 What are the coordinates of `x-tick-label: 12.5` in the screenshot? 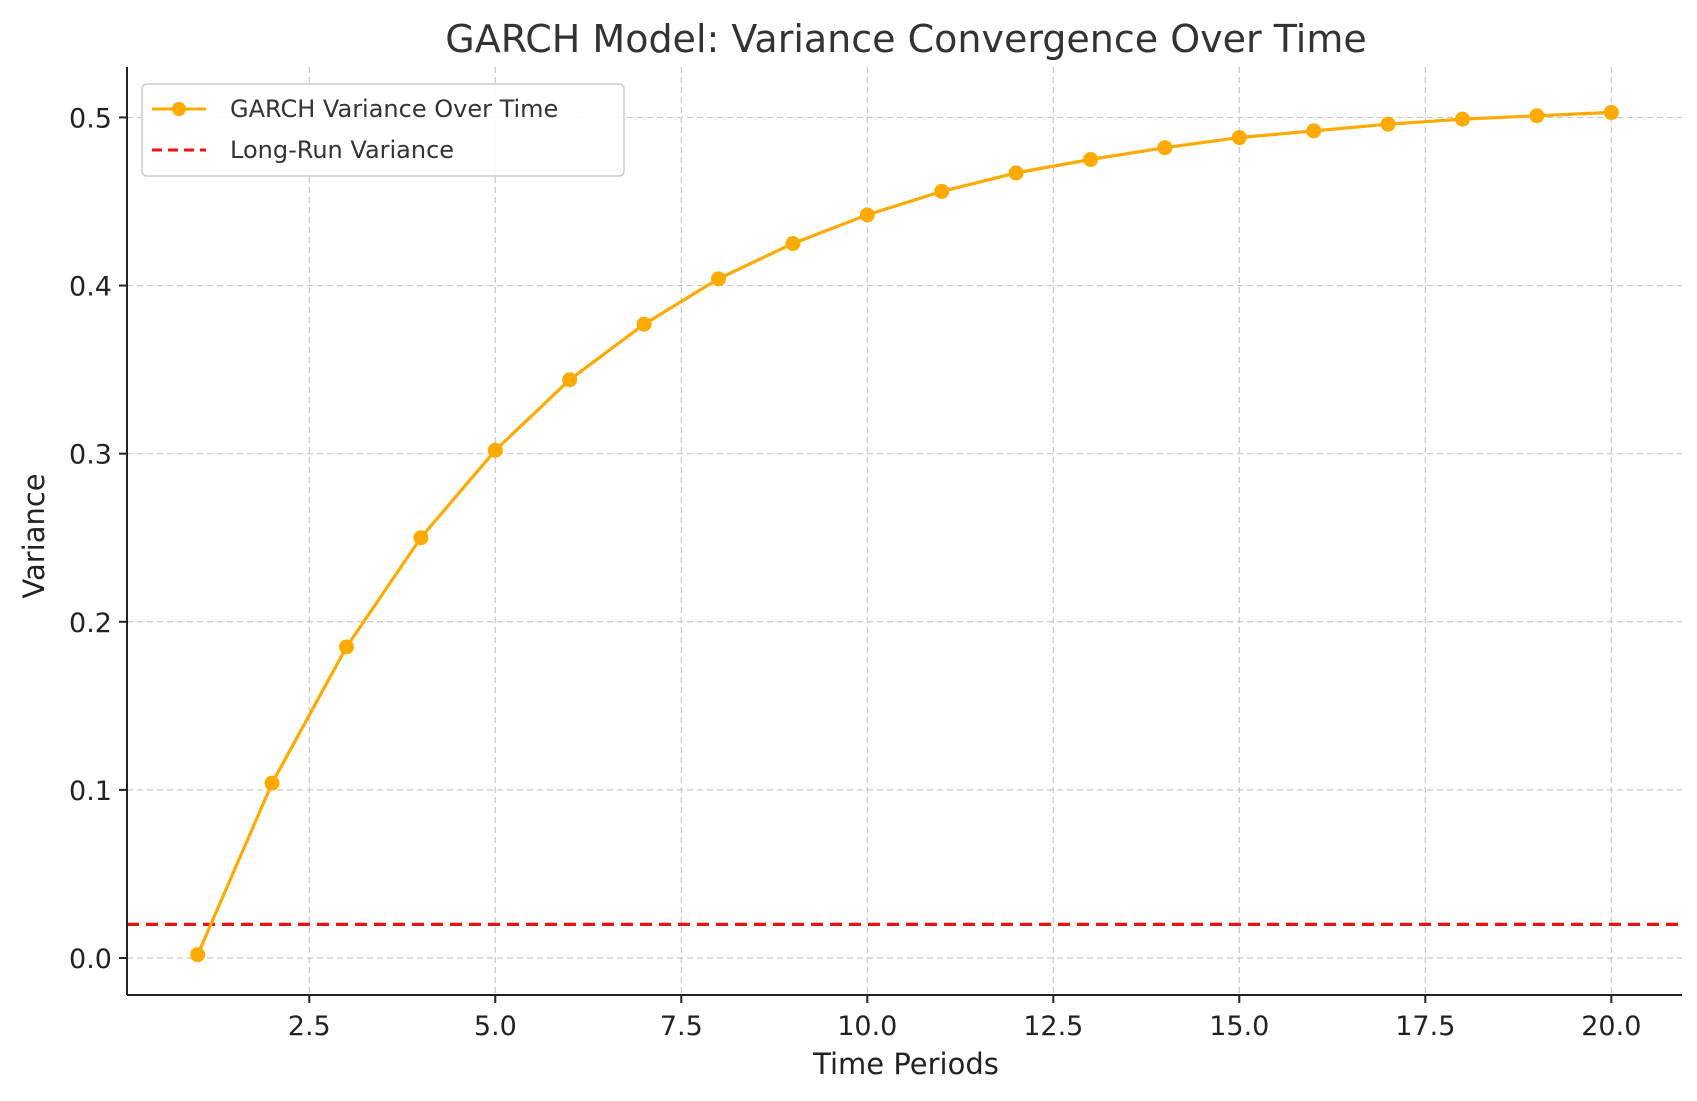 It's located at (1053, 1026).